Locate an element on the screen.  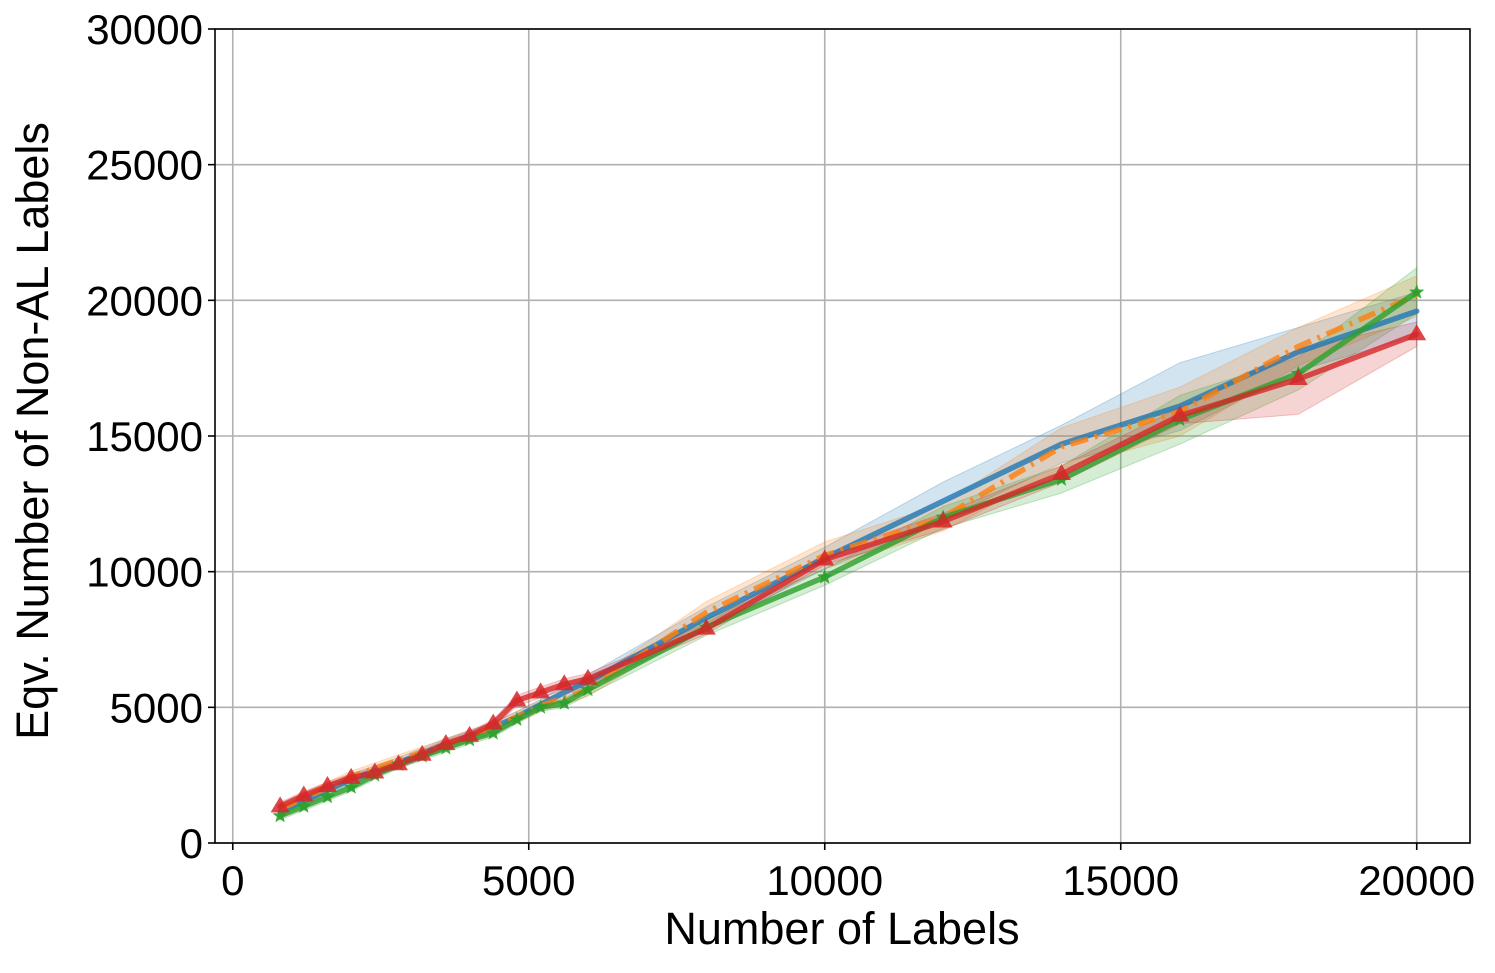
x-tick-label: 0 is located at coordinates (232, 880).